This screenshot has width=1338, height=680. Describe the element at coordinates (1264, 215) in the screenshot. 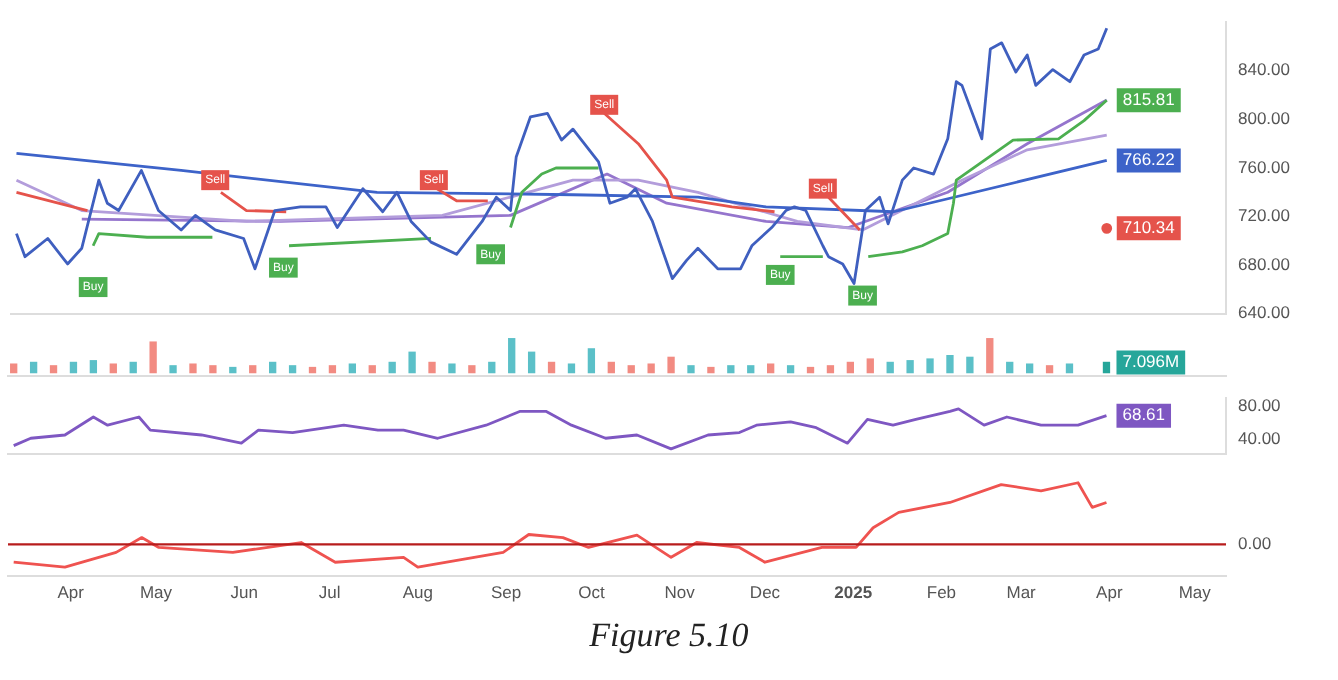

I see `y-tick-label: 720.00` at that location.